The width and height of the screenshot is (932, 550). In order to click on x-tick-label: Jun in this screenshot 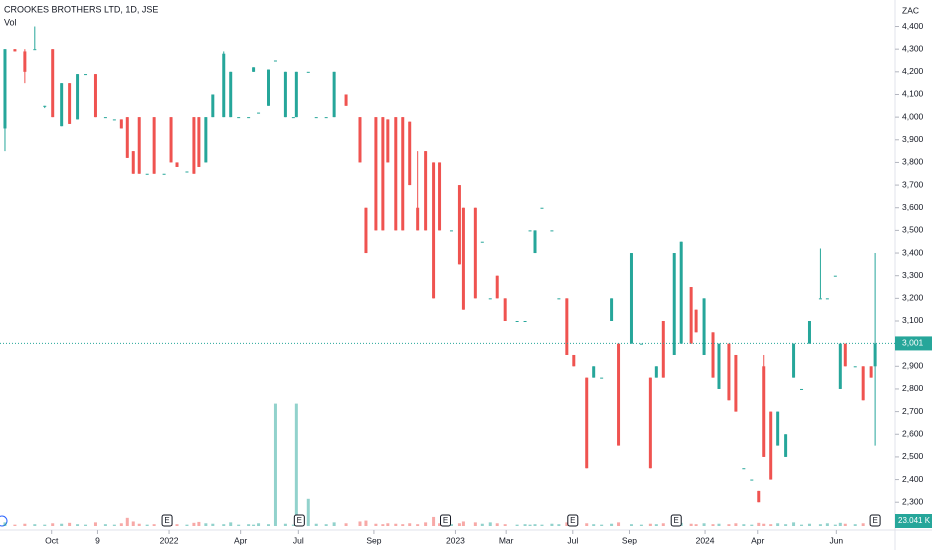, I will do `click(836, 540)`.